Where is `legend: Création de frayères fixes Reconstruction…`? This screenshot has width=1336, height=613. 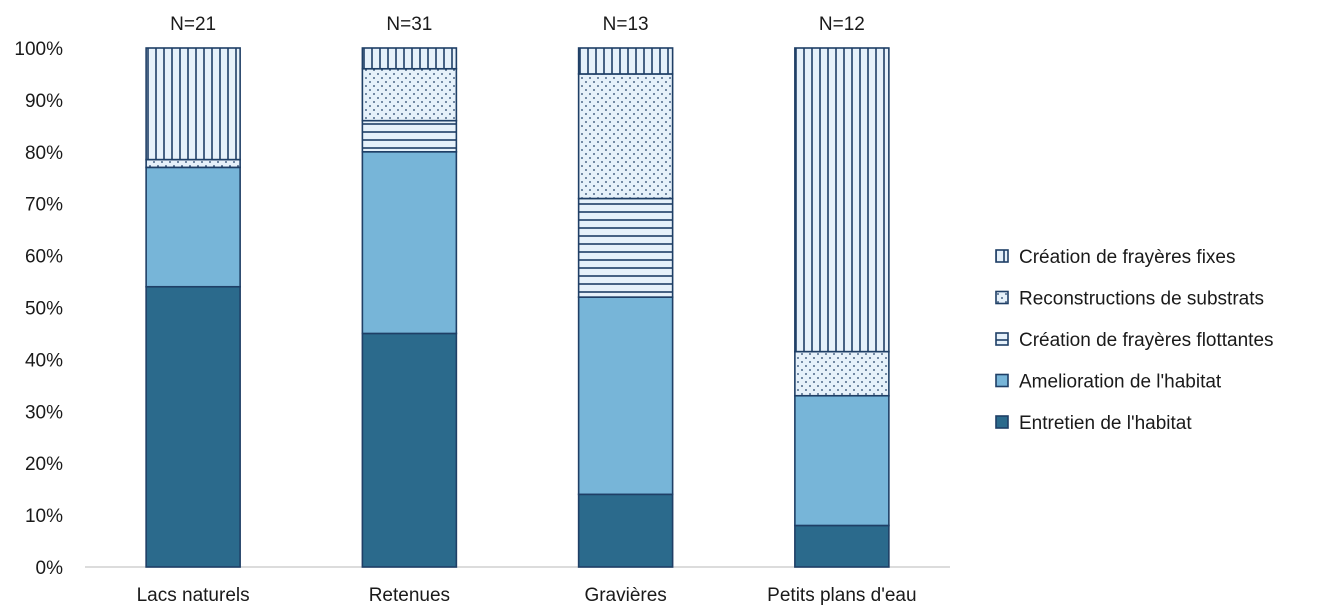 legend: Création de frayères fixes Reconstruction… is located at coordinates (1134, 340).